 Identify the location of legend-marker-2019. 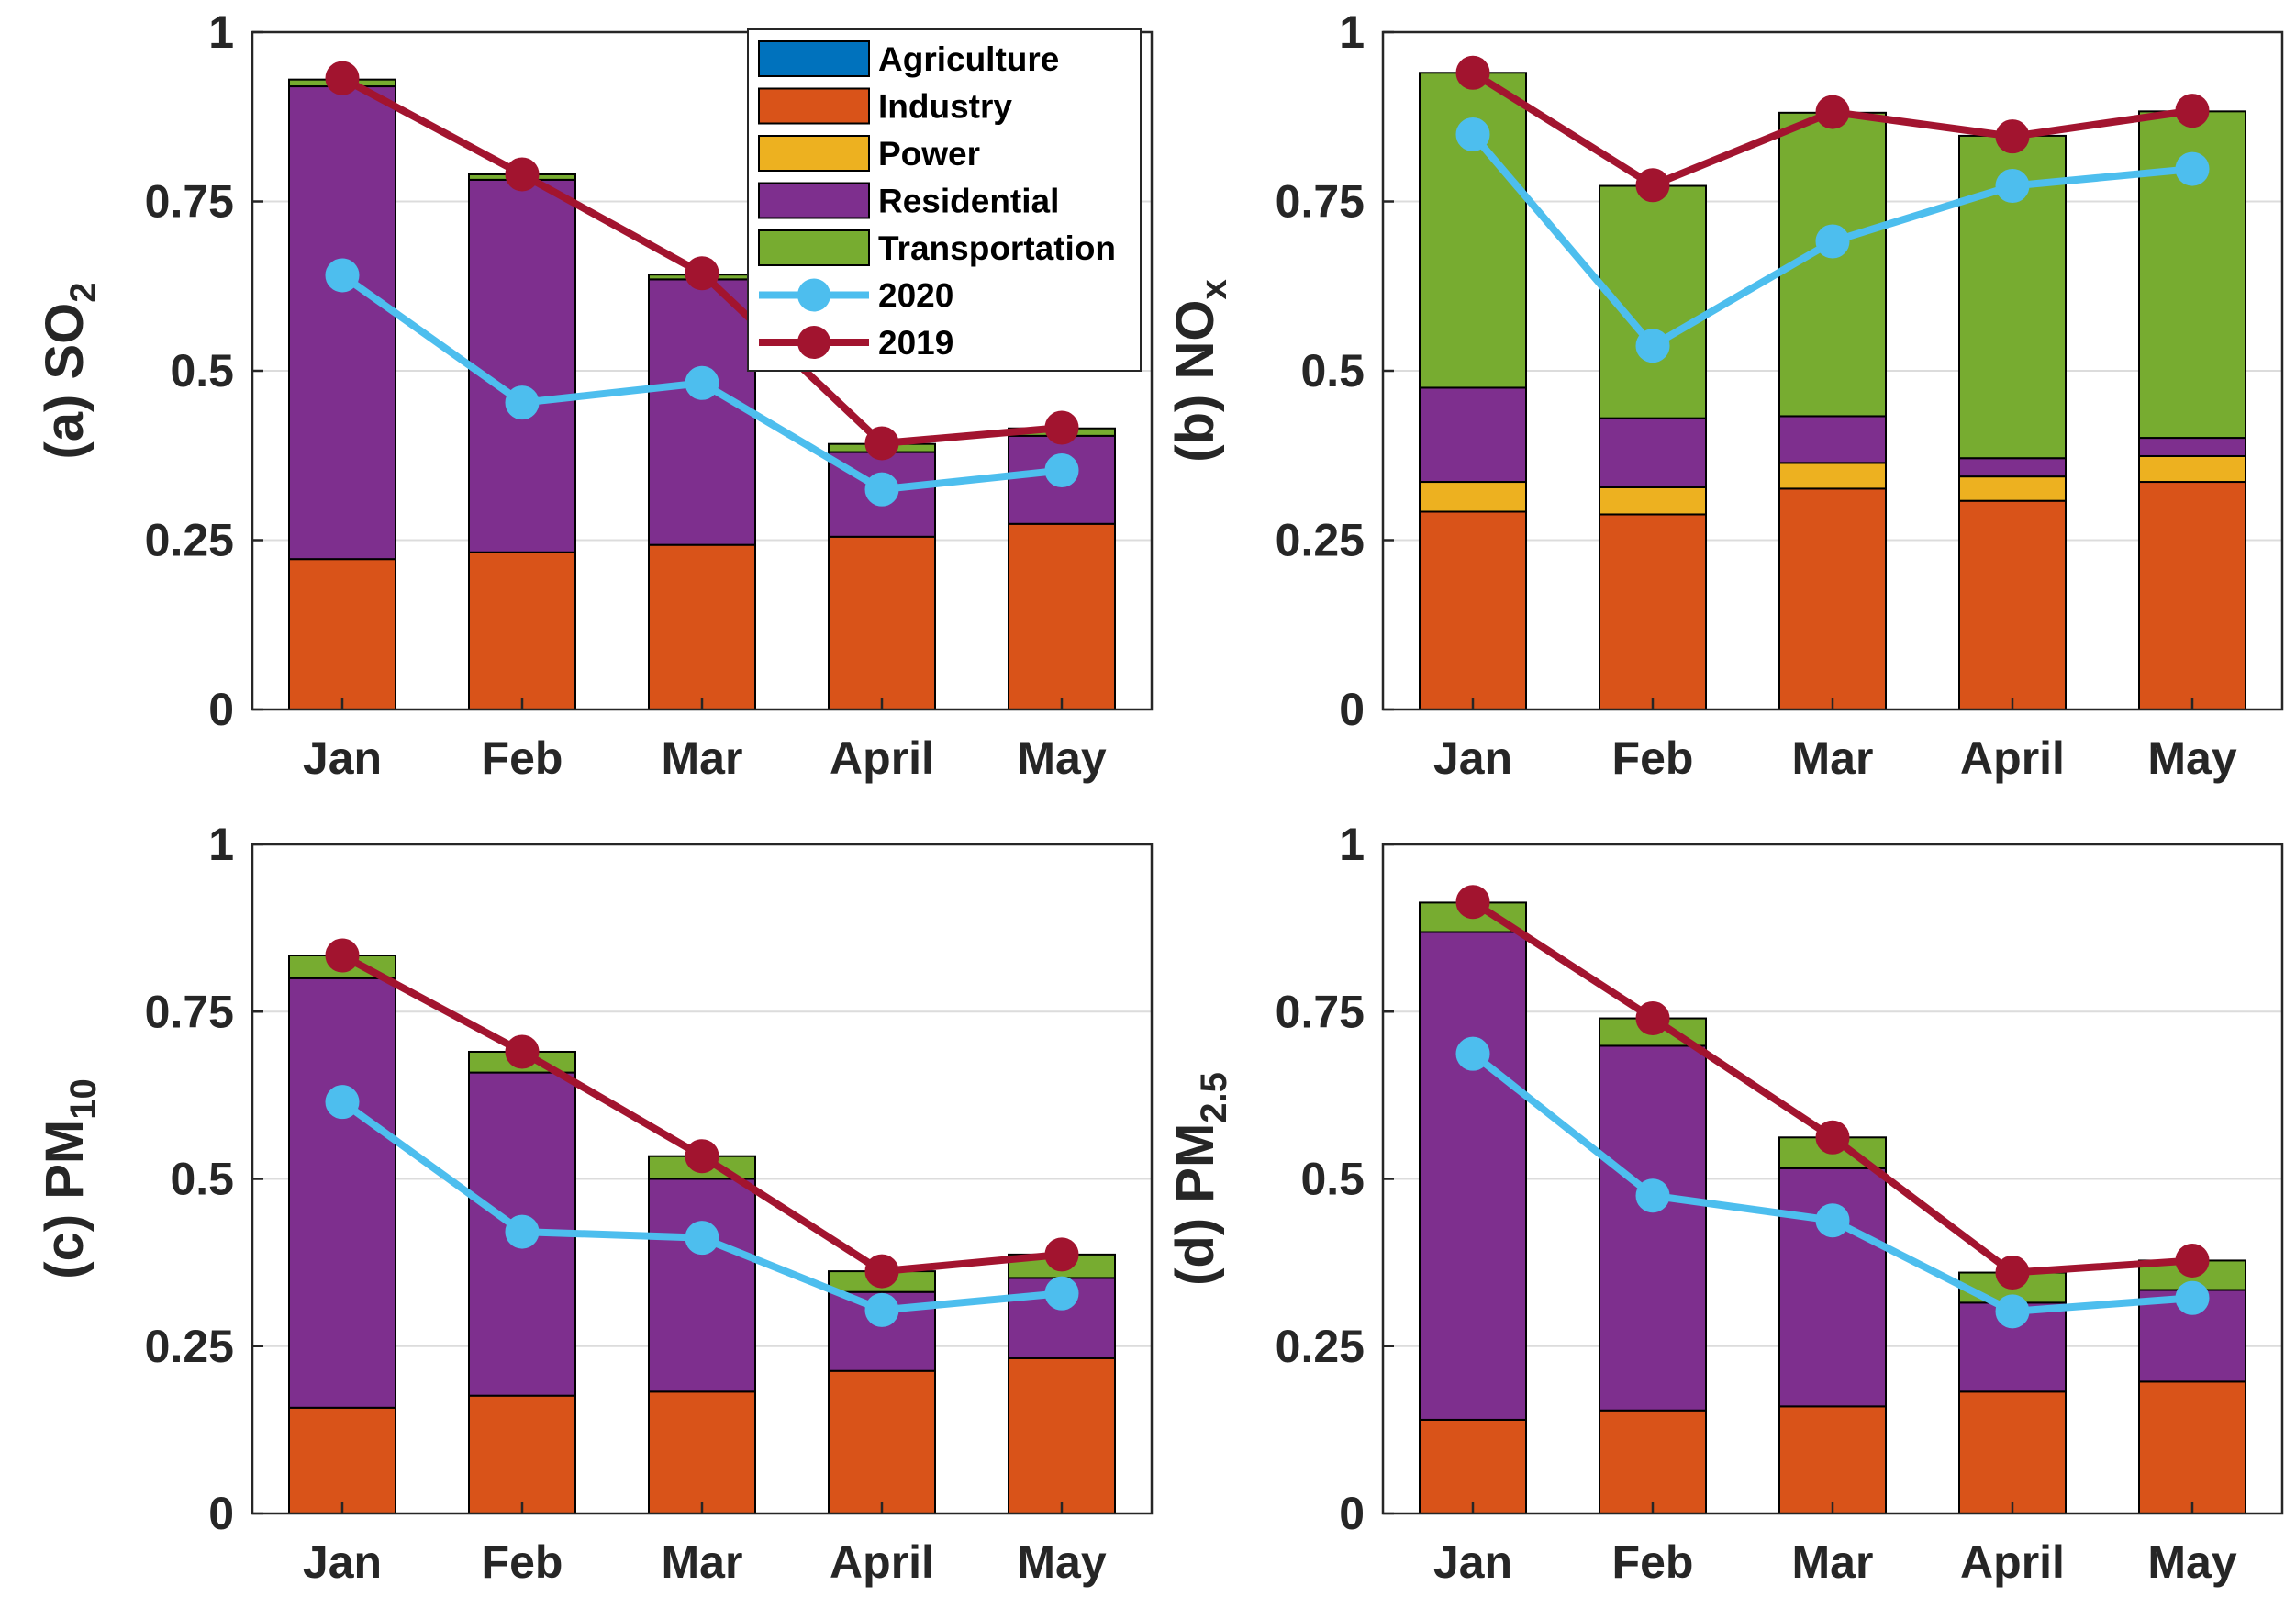
(813, 342).